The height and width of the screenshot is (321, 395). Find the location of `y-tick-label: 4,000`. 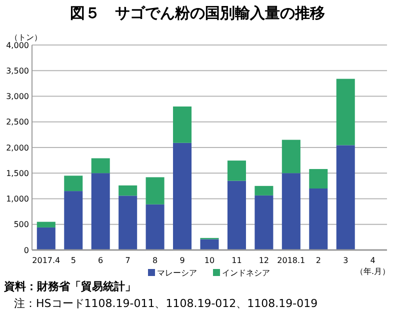

y-tick-label: 4,000 is located at coordinates (17, 45).